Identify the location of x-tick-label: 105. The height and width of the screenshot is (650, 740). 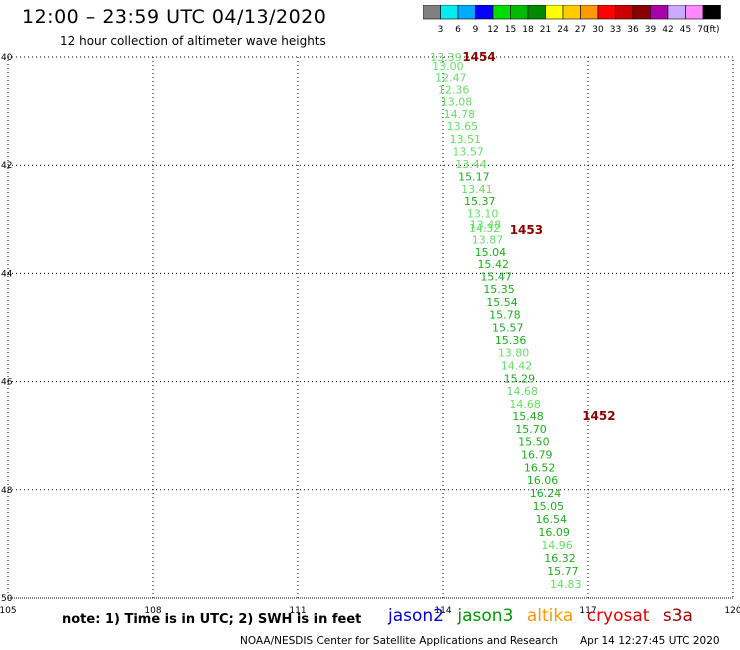
(8, 611).